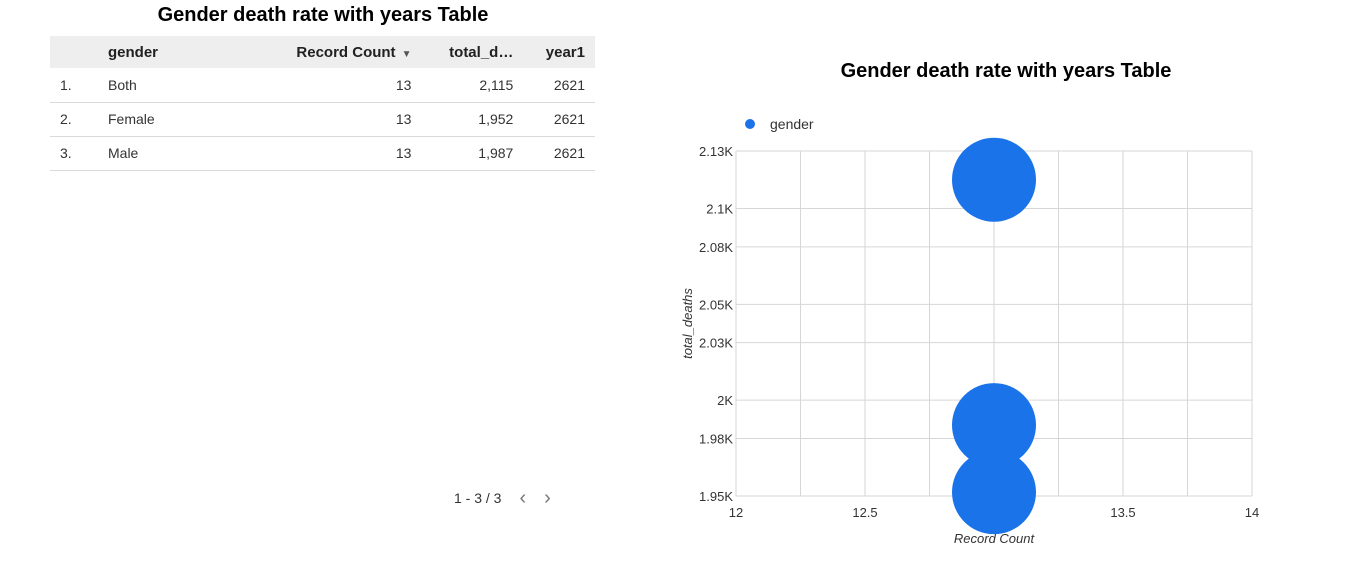  I want to click on cell-total-deaths: 1,952, so click(496, 119).